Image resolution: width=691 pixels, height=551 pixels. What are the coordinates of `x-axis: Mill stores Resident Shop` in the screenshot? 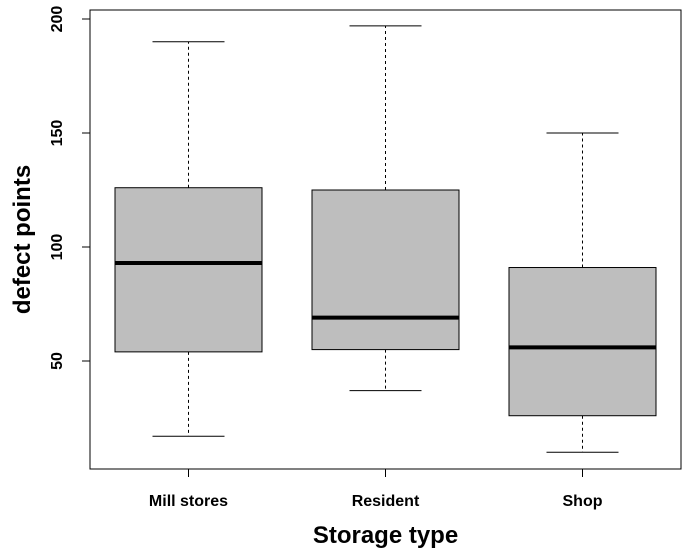 It's located at (376, 489).